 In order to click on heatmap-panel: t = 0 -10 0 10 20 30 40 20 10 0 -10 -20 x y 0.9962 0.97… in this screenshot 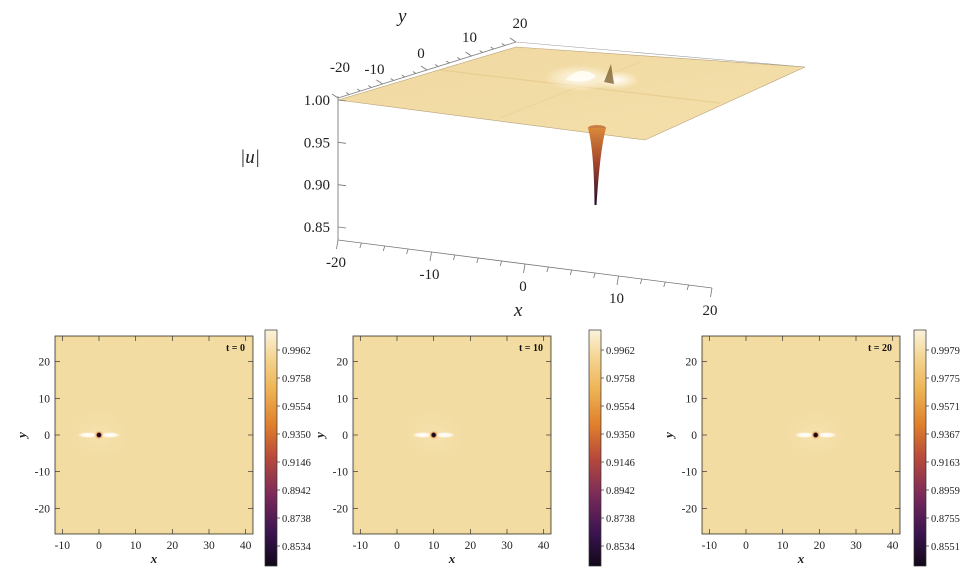, I will do `click(163, 448)`.